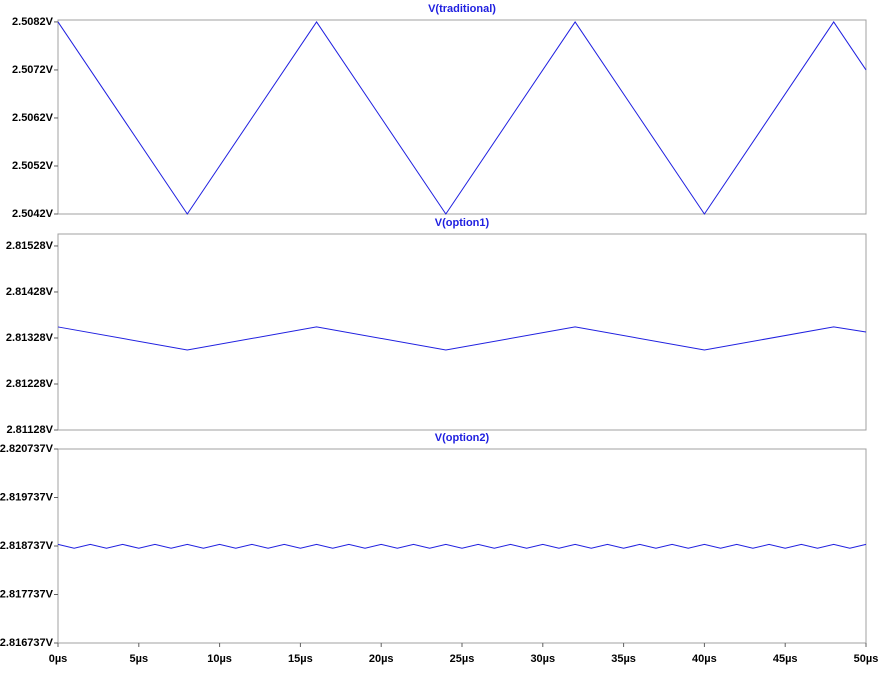 The image size is (880, 680). Describe the element at coordinates (27, 497) in the screenshot. I see `y-tick-label: 2.819737V` at that location.